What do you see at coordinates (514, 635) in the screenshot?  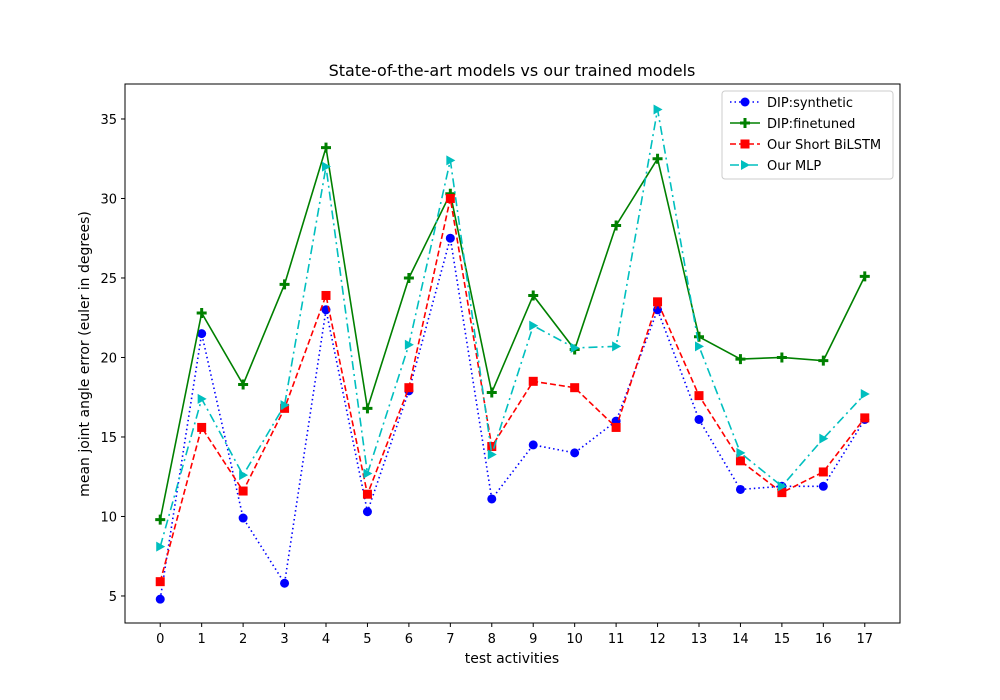 I see `x-axis: 0 1 2 3 4 5 6 7 8 9 10 11 12 13 14 15 16 17` at bounding box center [514, 635].